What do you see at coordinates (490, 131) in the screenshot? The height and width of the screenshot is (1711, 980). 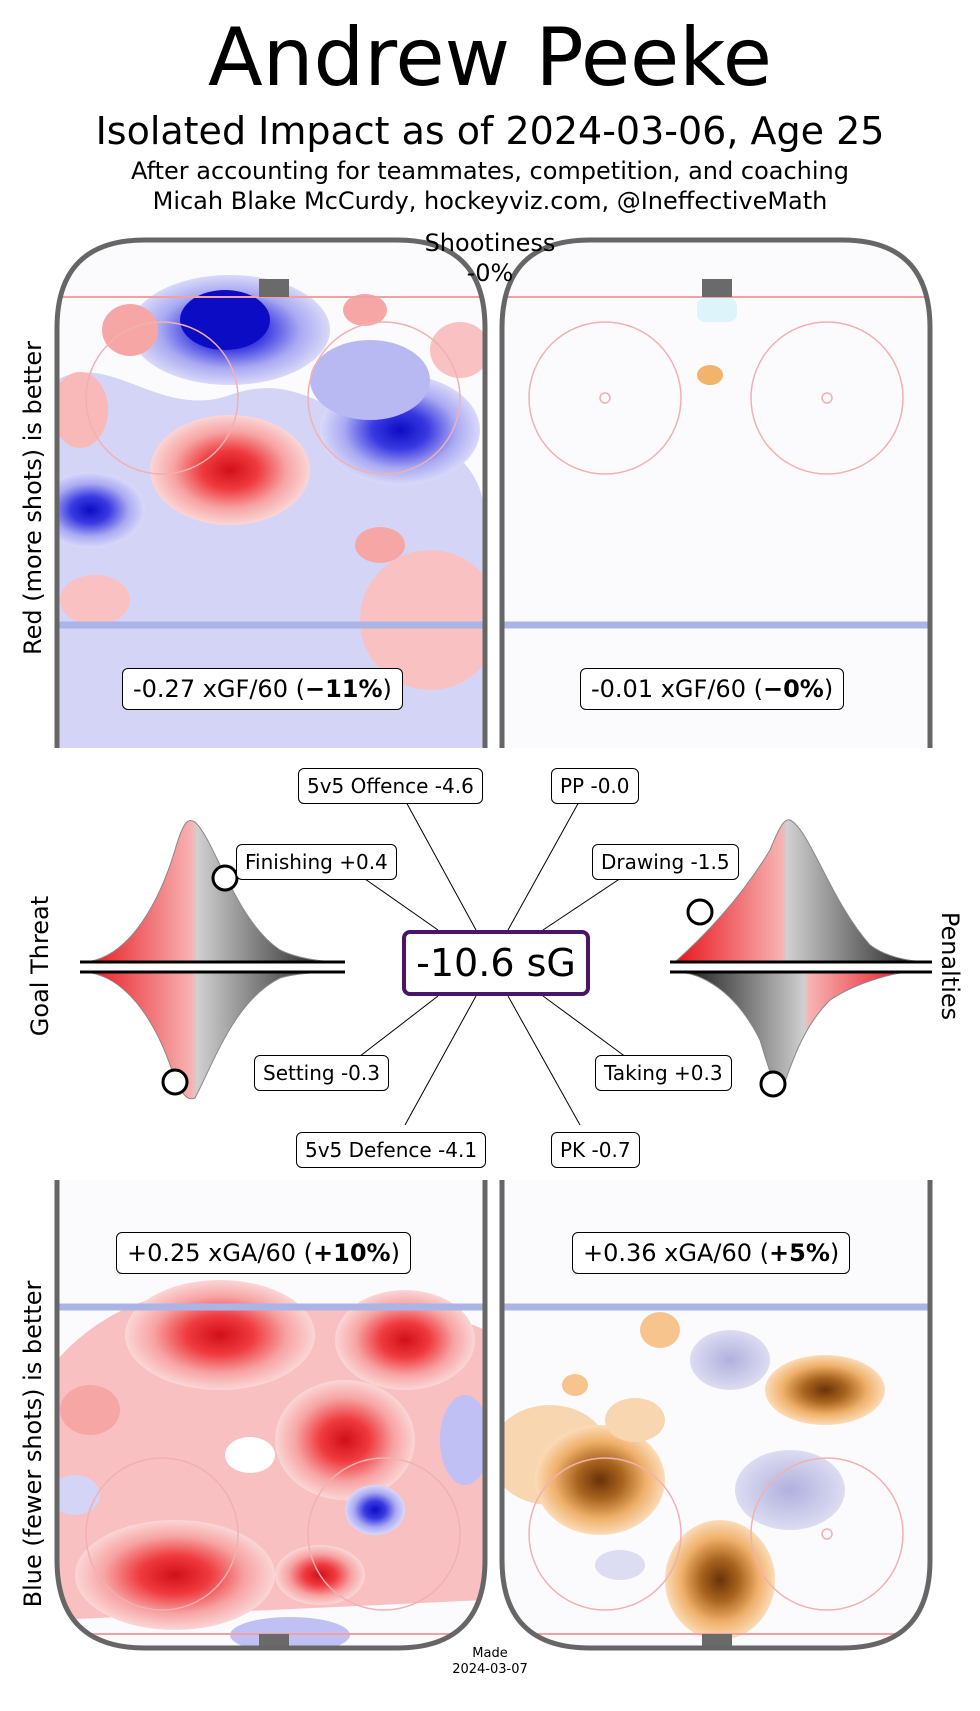 I see `chart-subtitle: Isolated Impact as of 2024-03-06, Age 25` at bounding box center [490, 131].